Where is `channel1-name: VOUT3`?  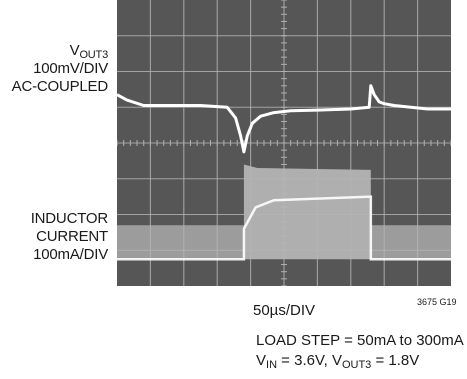 channel1-name: VOUT3 is located at coordinates (89, 51).